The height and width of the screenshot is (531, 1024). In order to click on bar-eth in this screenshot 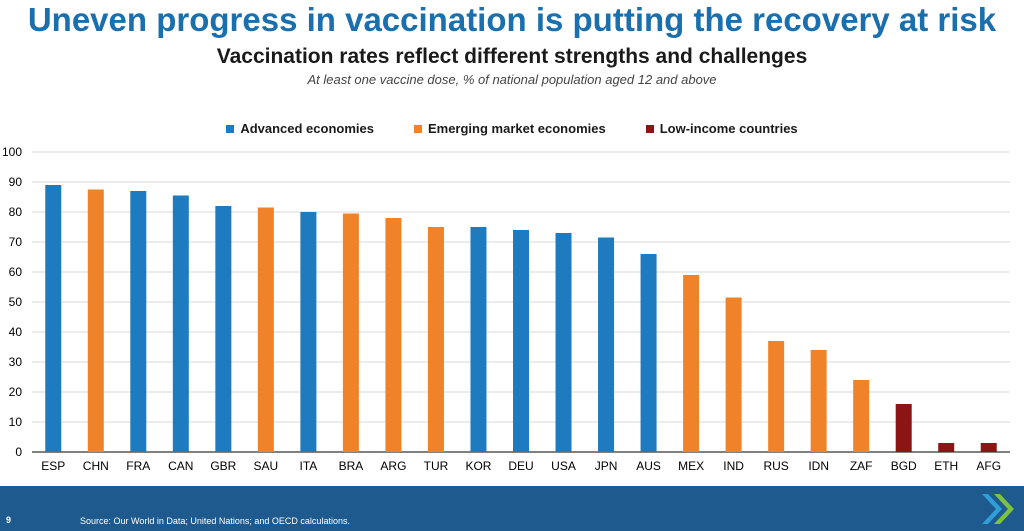, I will do `click(946, 447)`.